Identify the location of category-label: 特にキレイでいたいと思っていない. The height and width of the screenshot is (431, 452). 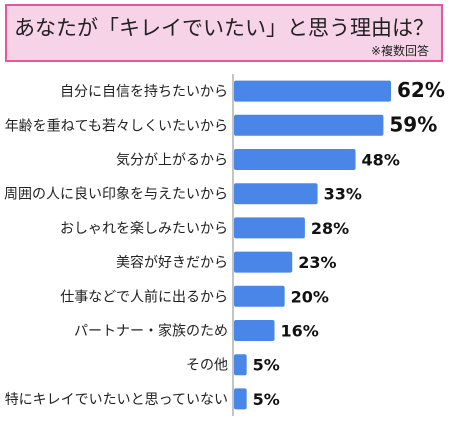
(116, 400).